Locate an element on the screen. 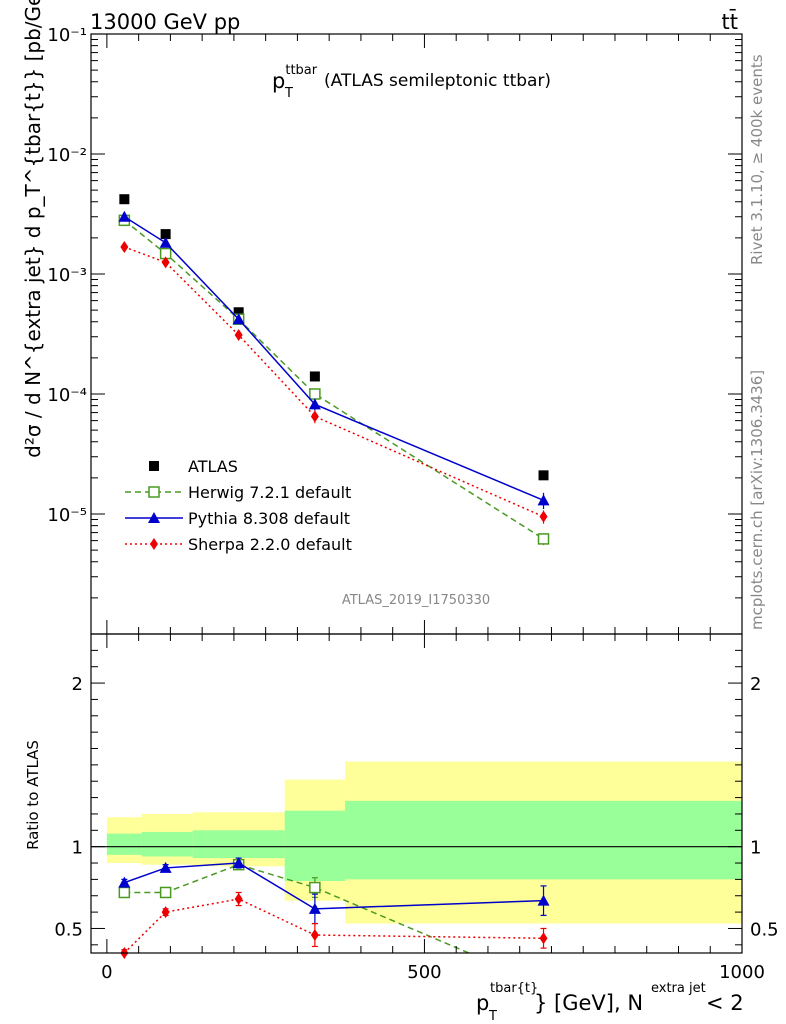 This screenshot has height=1024, width=786. mcplots-label: mcplots.cern.ch [arXiv:1306.3436] is located at coordinates (757, 500).